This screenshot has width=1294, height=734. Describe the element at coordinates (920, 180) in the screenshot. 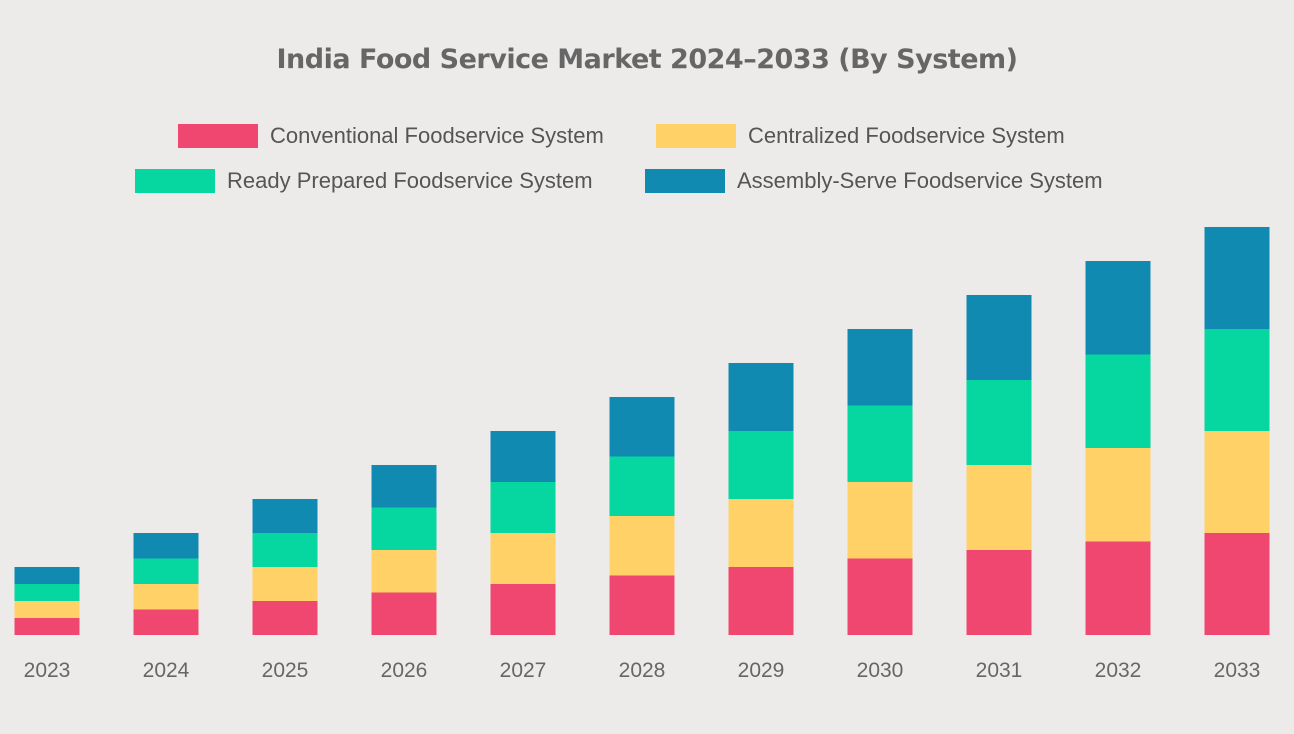

I see `legend-label: Assembly-Serve Foodservice System` at that location.